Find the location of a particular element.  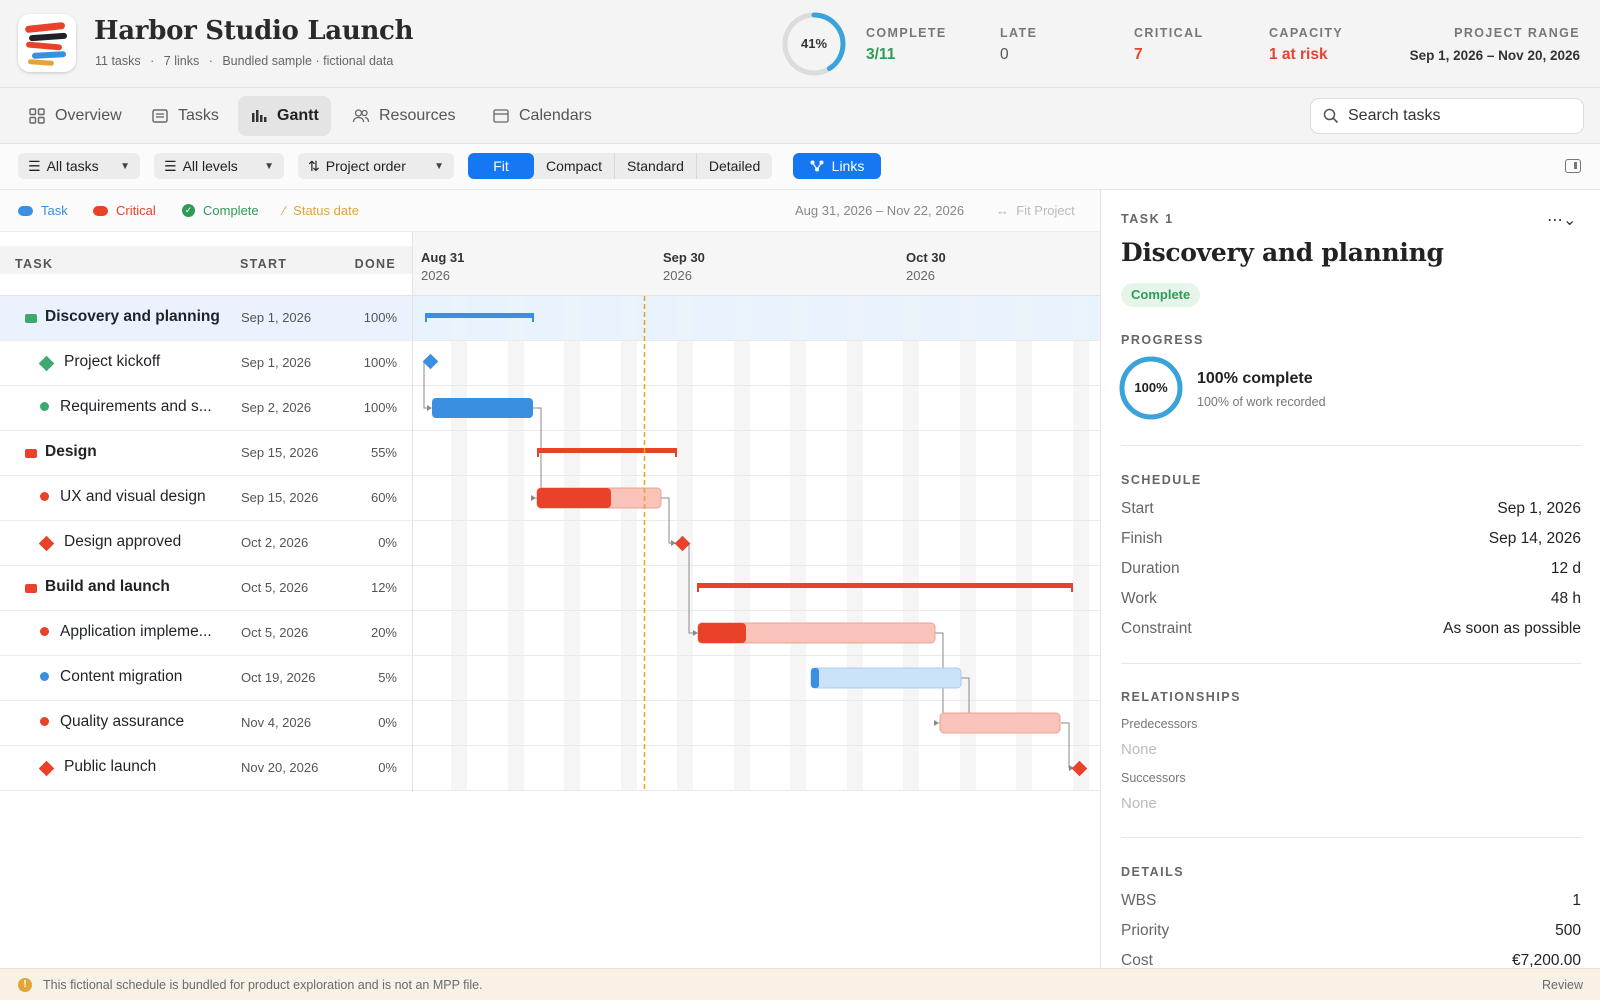

table-row: Build and launch Oct 5, 2026 12% is located at coordinates (206, 588).